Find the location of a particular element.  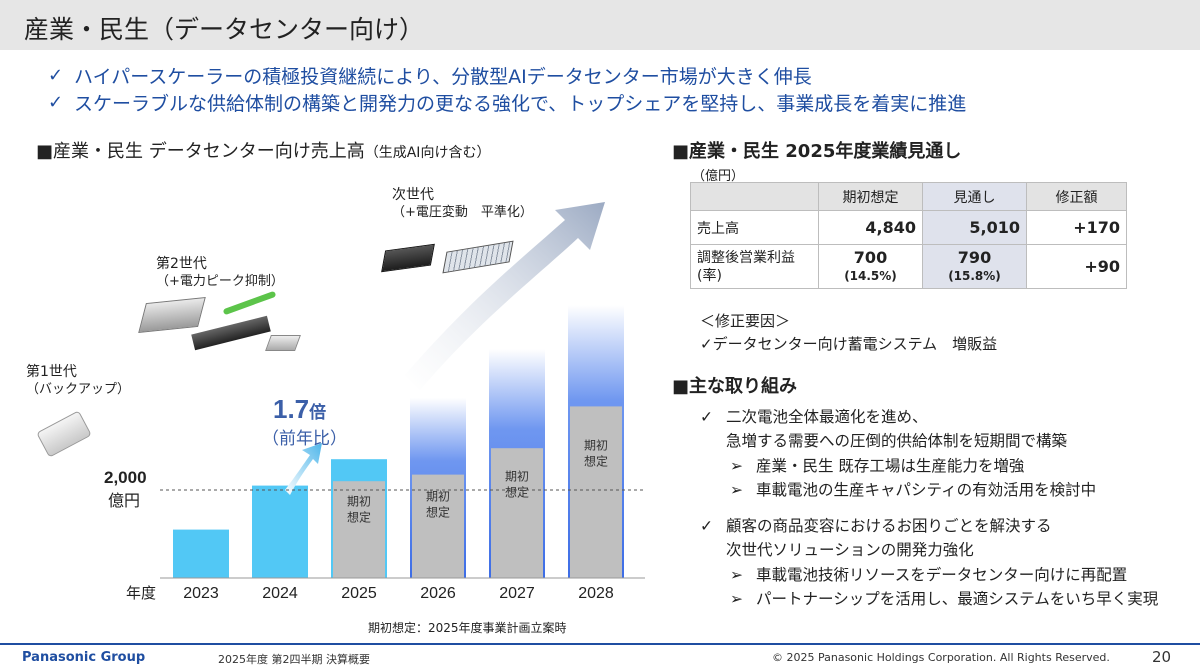

gen2-sub: （+電力ピーク抑制） is located at coordinates (220, 281).